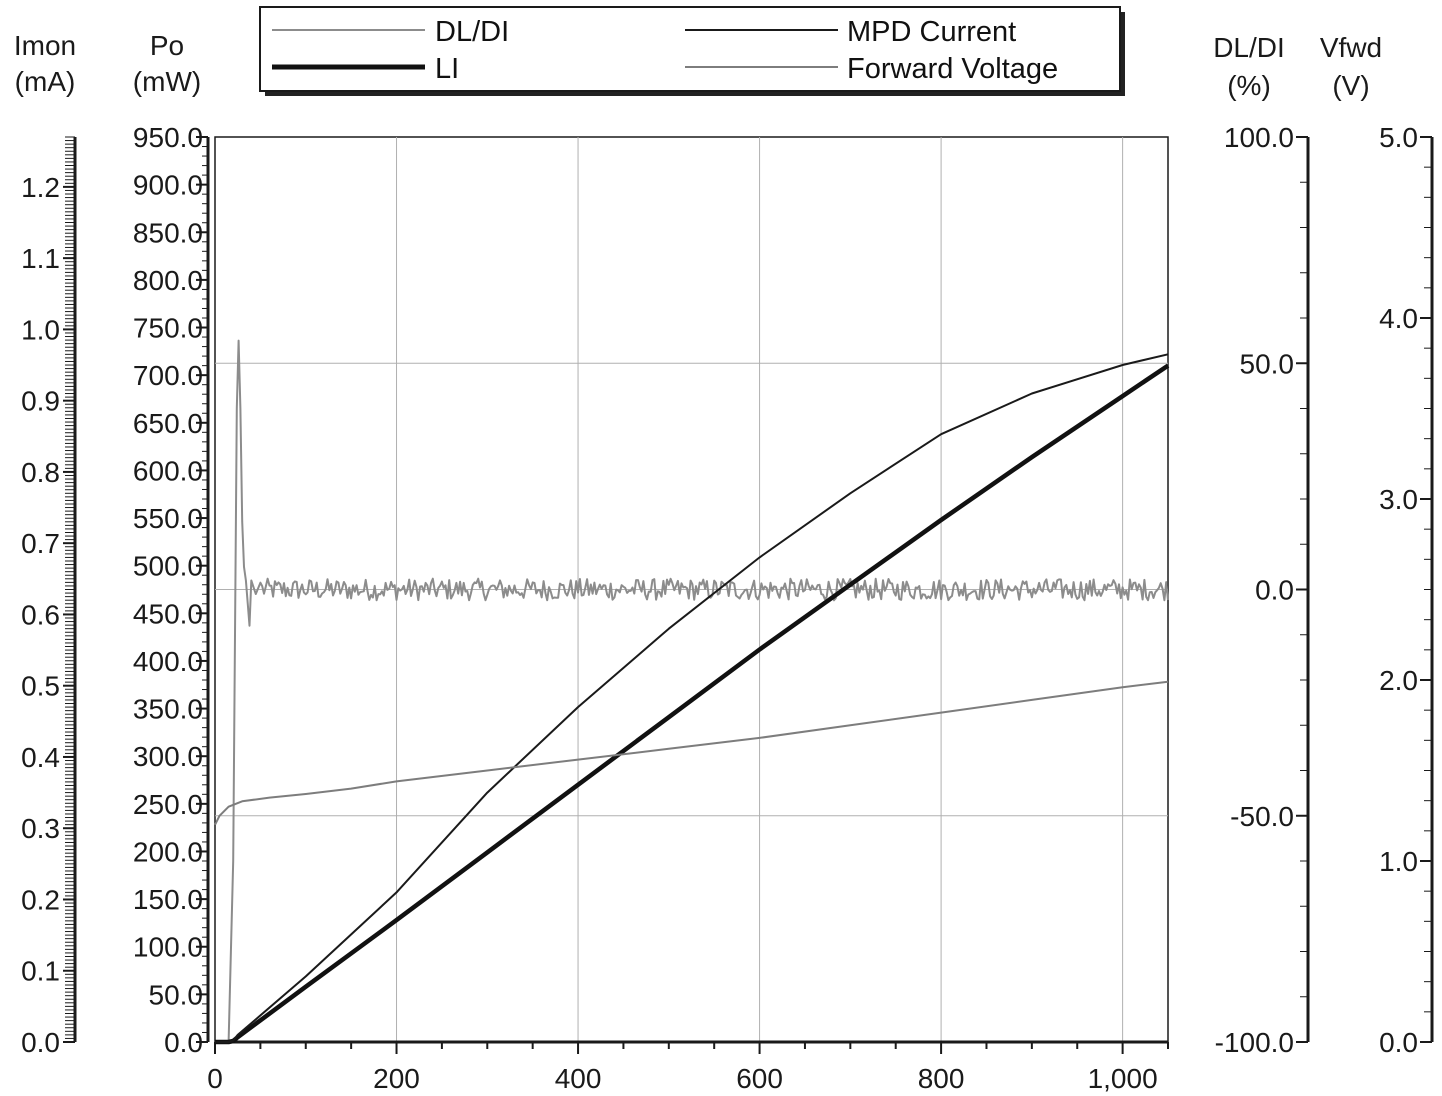  Describe the element at coordinates (759, 1078) in the screenshot. I see `x-tick-label: 600` at that location.